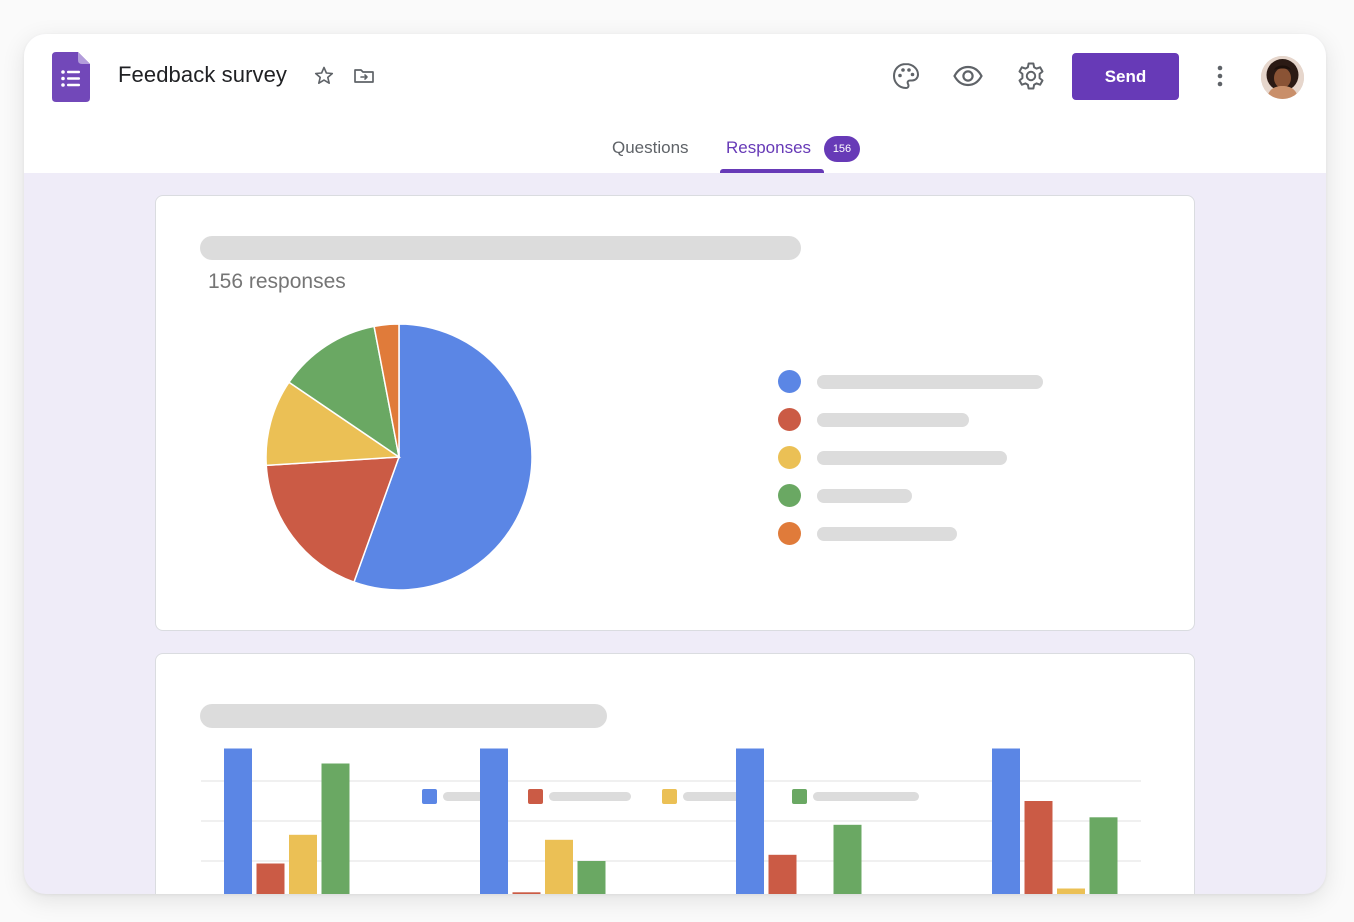 The height and width of the screenshot is (922, 1354). I want to click on bar-g1-s2, so click(270, 878).